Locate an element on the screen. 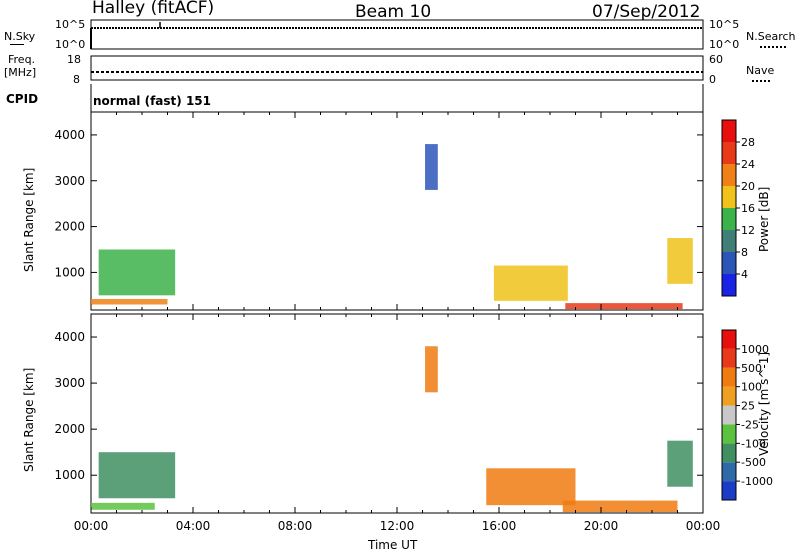  velocity-colorbar-tick-label: -500 is located at coordinates (753, 462).